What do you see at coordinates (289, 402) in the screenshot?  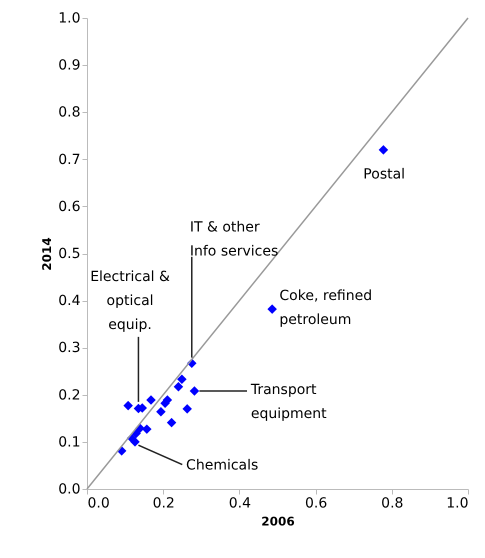 I see `annotation: Transport equipment` at bounding box center [289, 402].